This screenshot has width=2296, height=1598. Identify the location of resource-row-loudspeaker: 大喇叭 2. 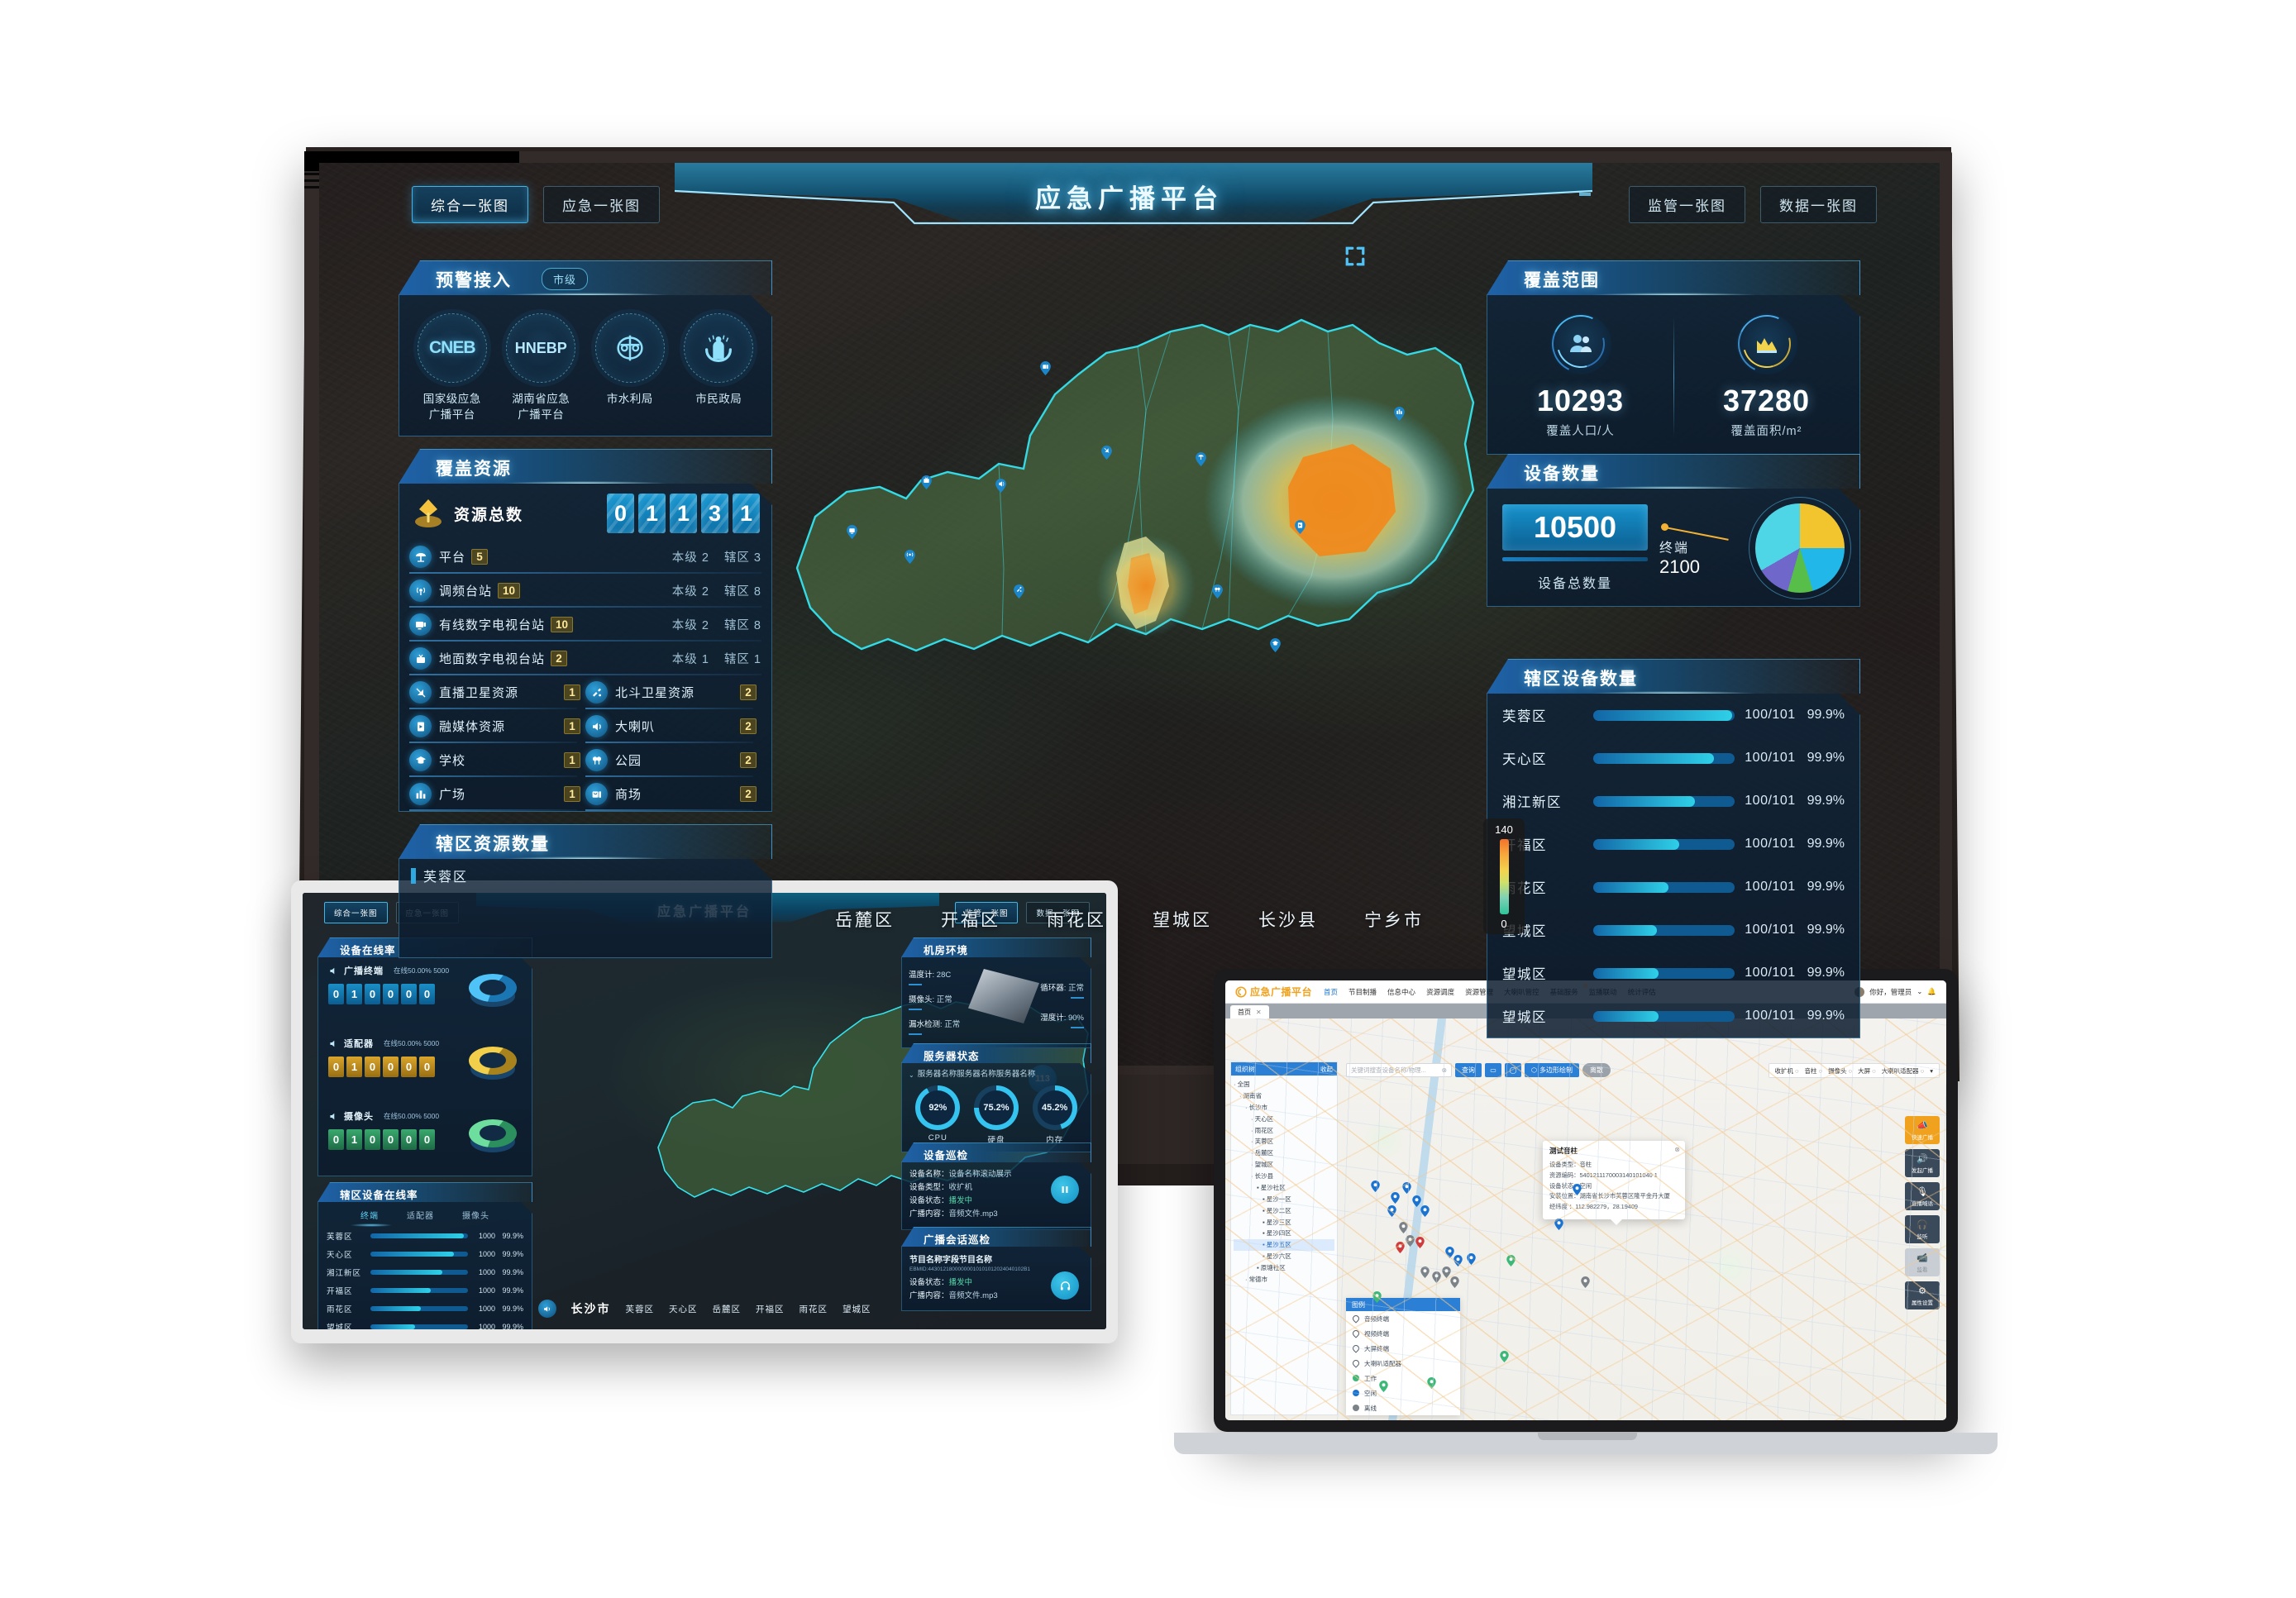
(673, 726).